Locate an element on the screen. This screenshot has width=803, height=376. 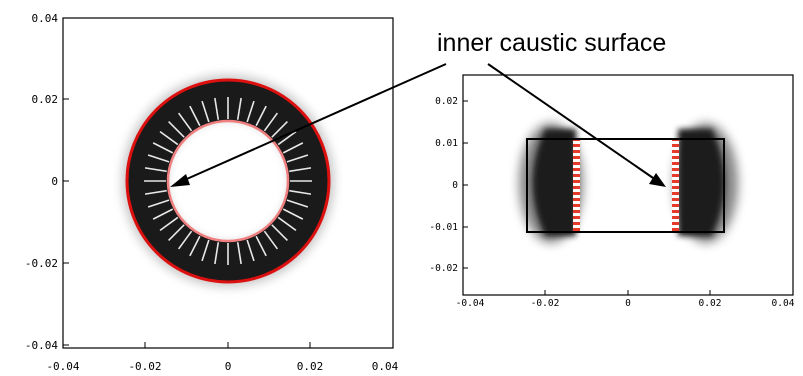
left-x-tick-label: 0 is located at coordinates (228, 366).